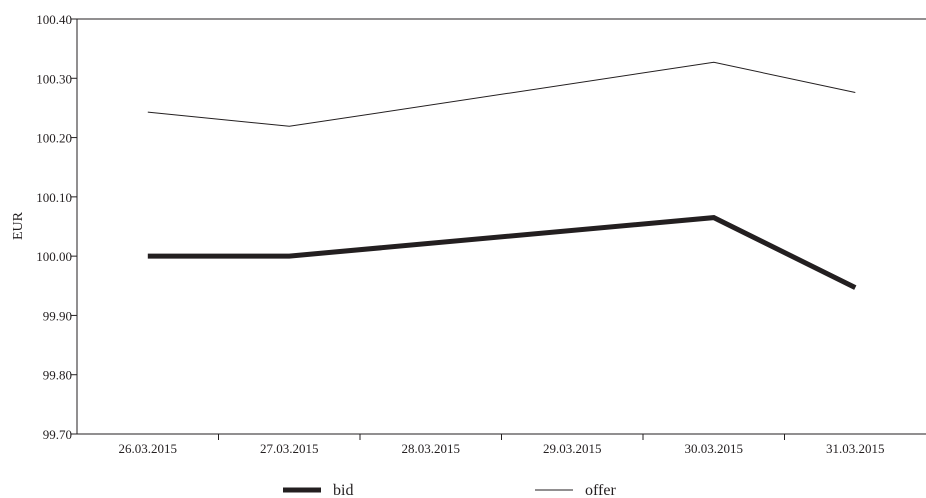 The image size is (926, 498). I want to click on x-tick-label: 27.03.2015, so click(289, 448).